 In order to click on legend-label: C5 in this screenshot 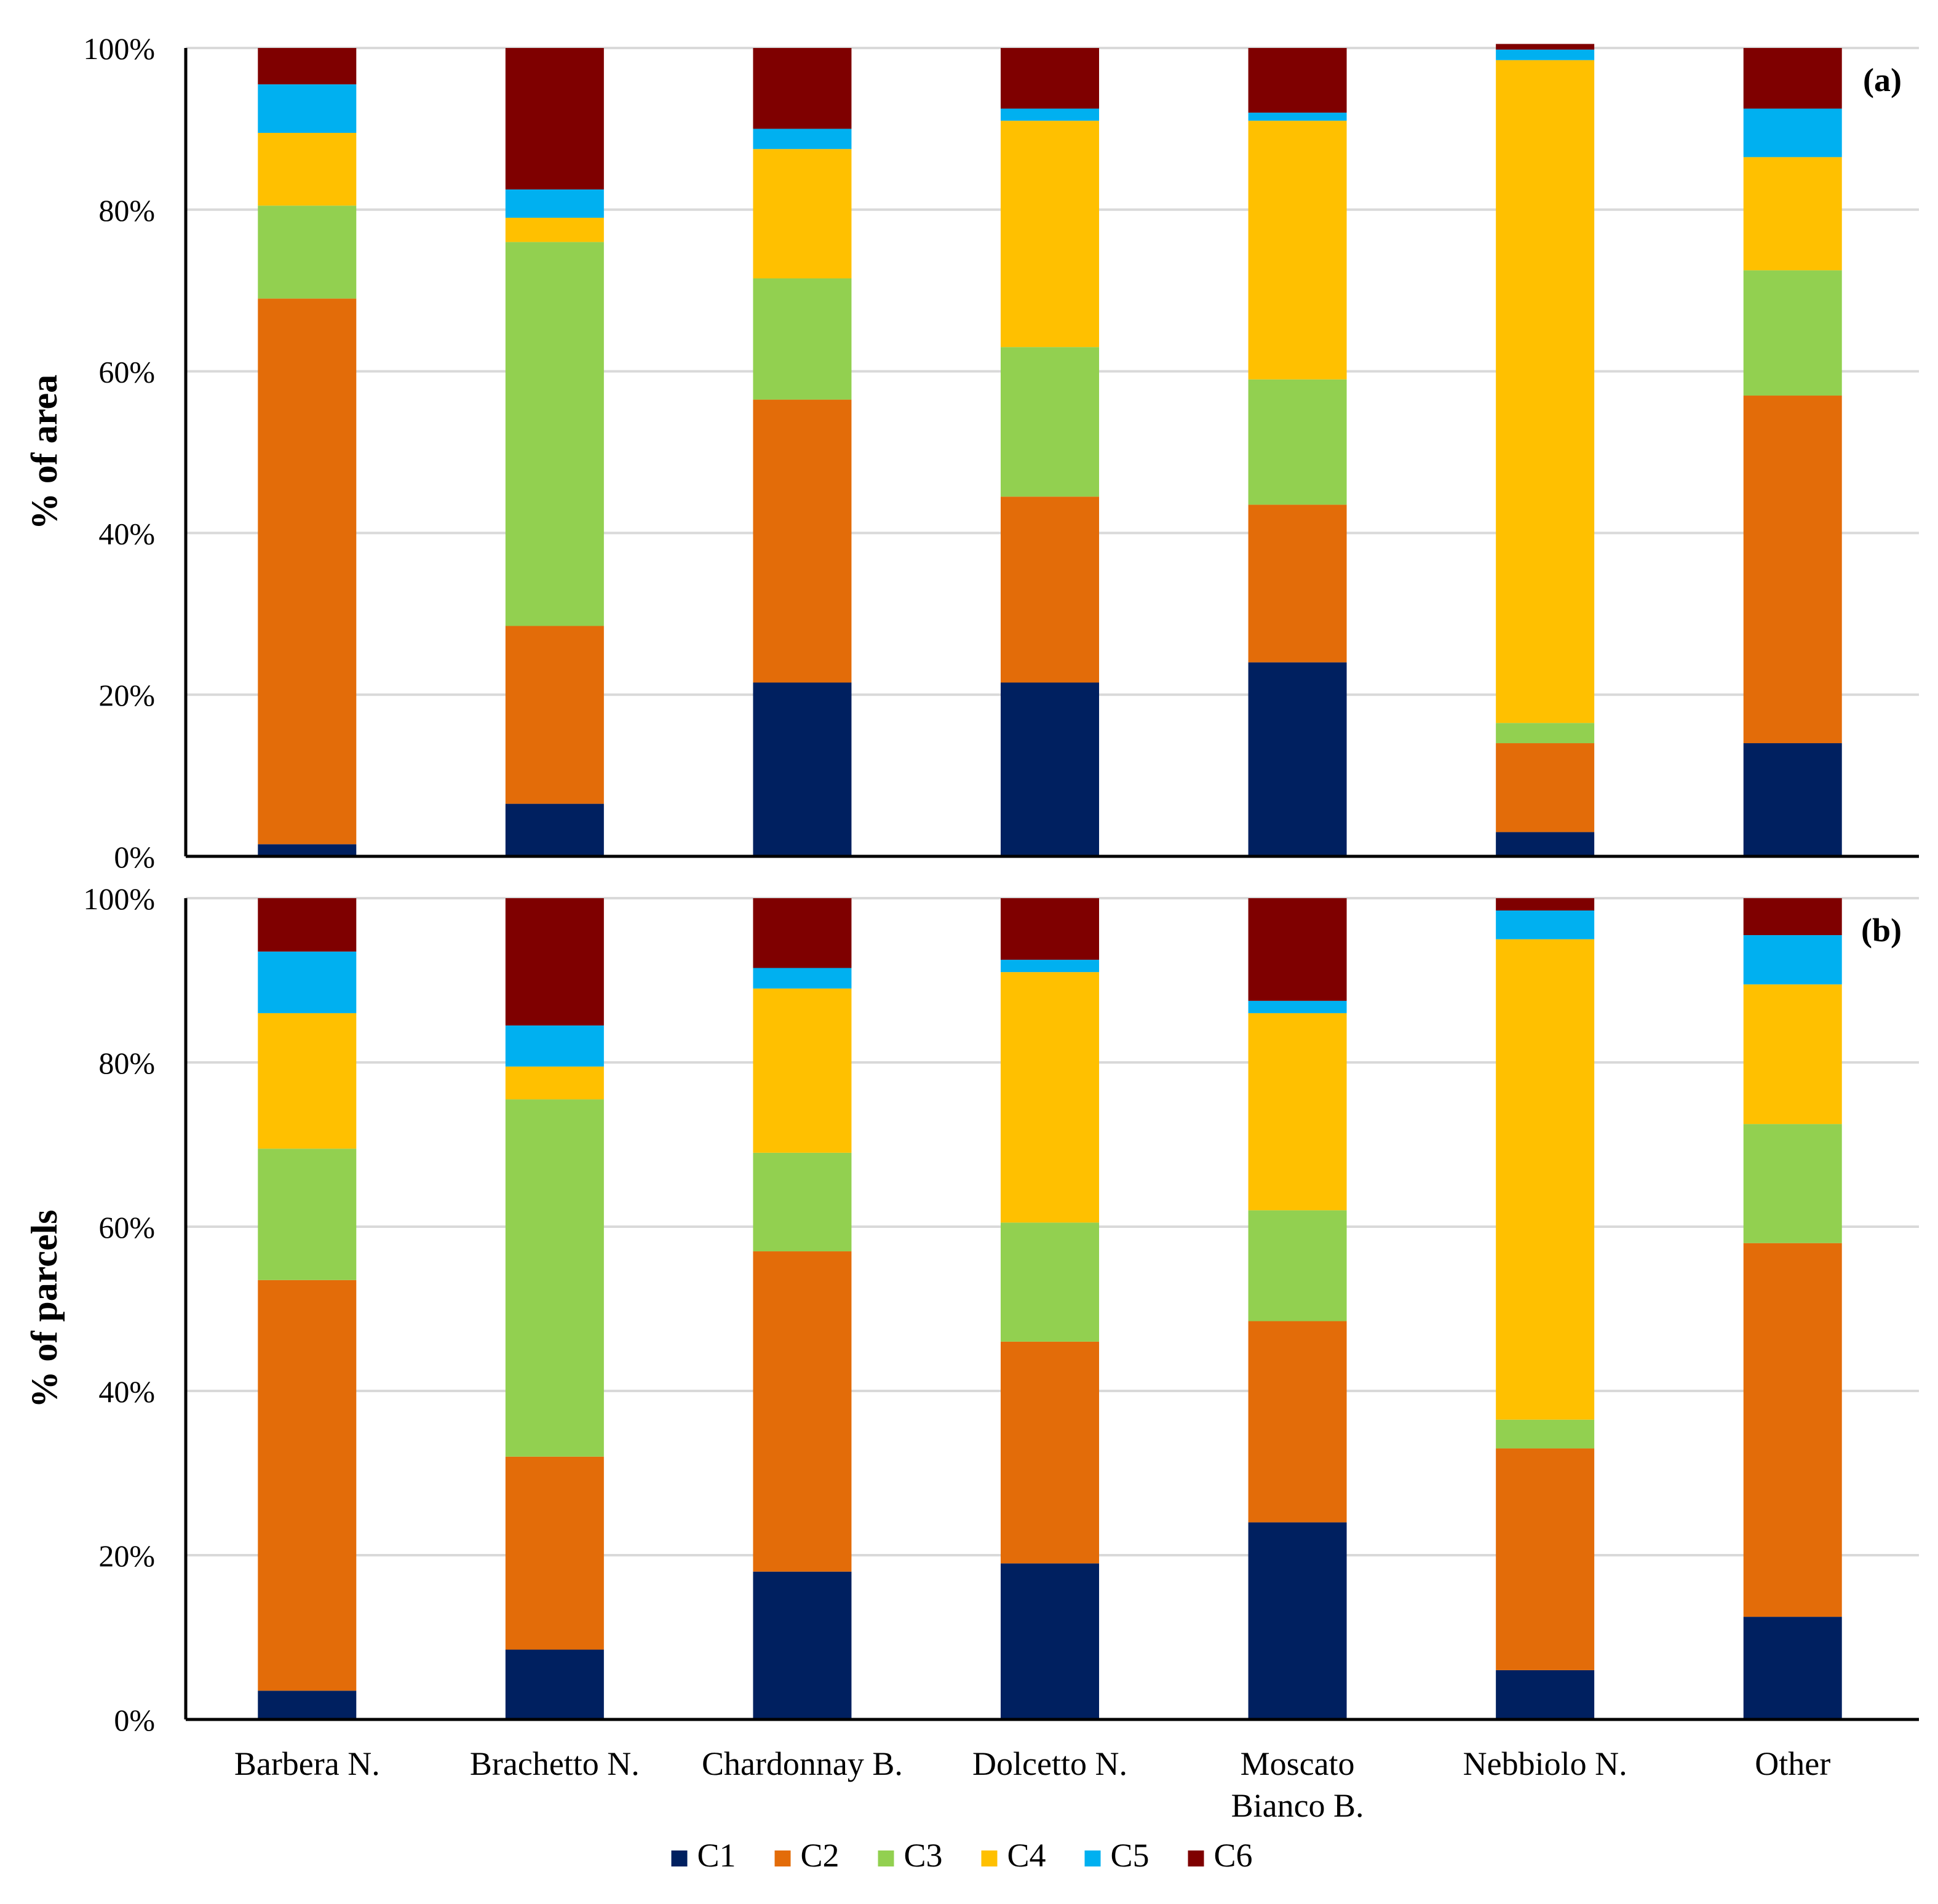, I will do `click(1130, 1855)`.